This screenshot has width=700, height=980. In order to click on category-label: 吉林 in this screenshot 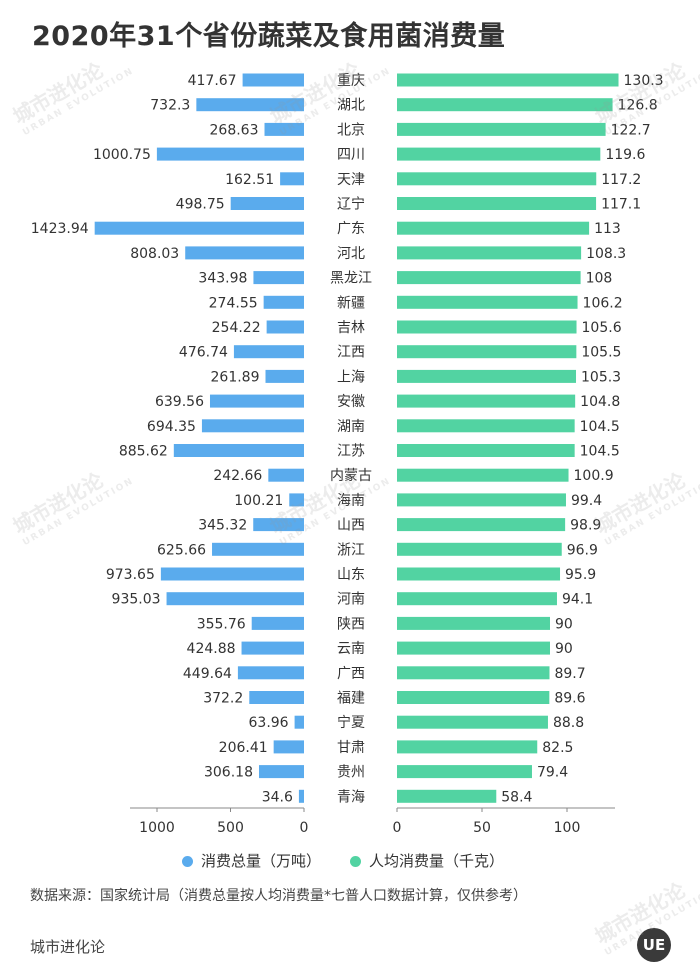, I will do `click(351, 328)`.